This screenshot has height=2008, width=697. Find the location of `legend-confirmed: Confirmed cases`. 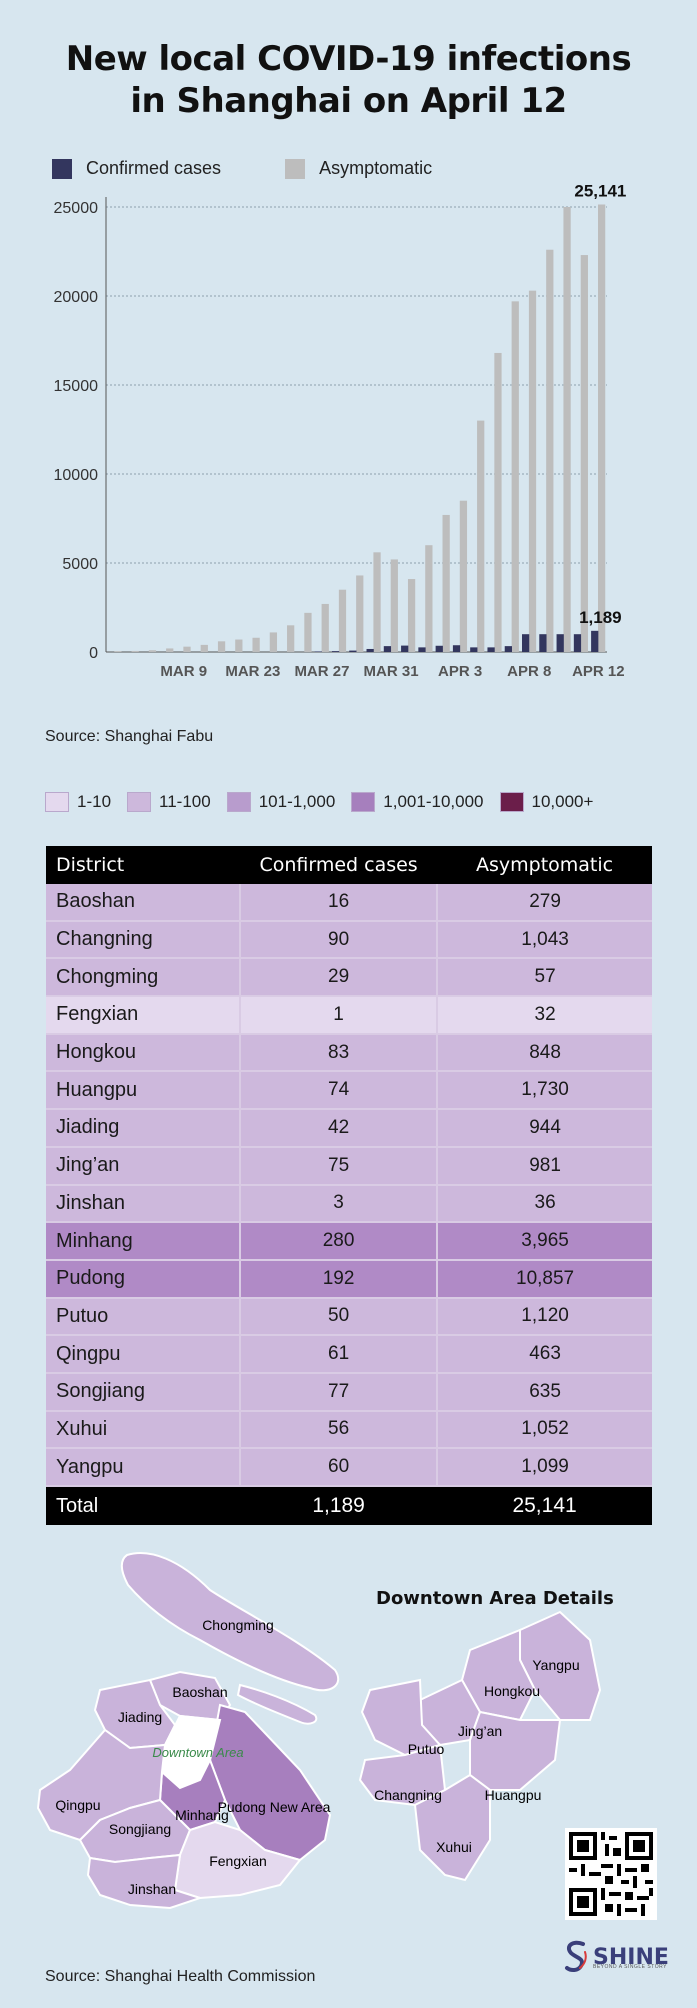

legend-confirmed: Confirmed cases is located at coordinates (136, 168).